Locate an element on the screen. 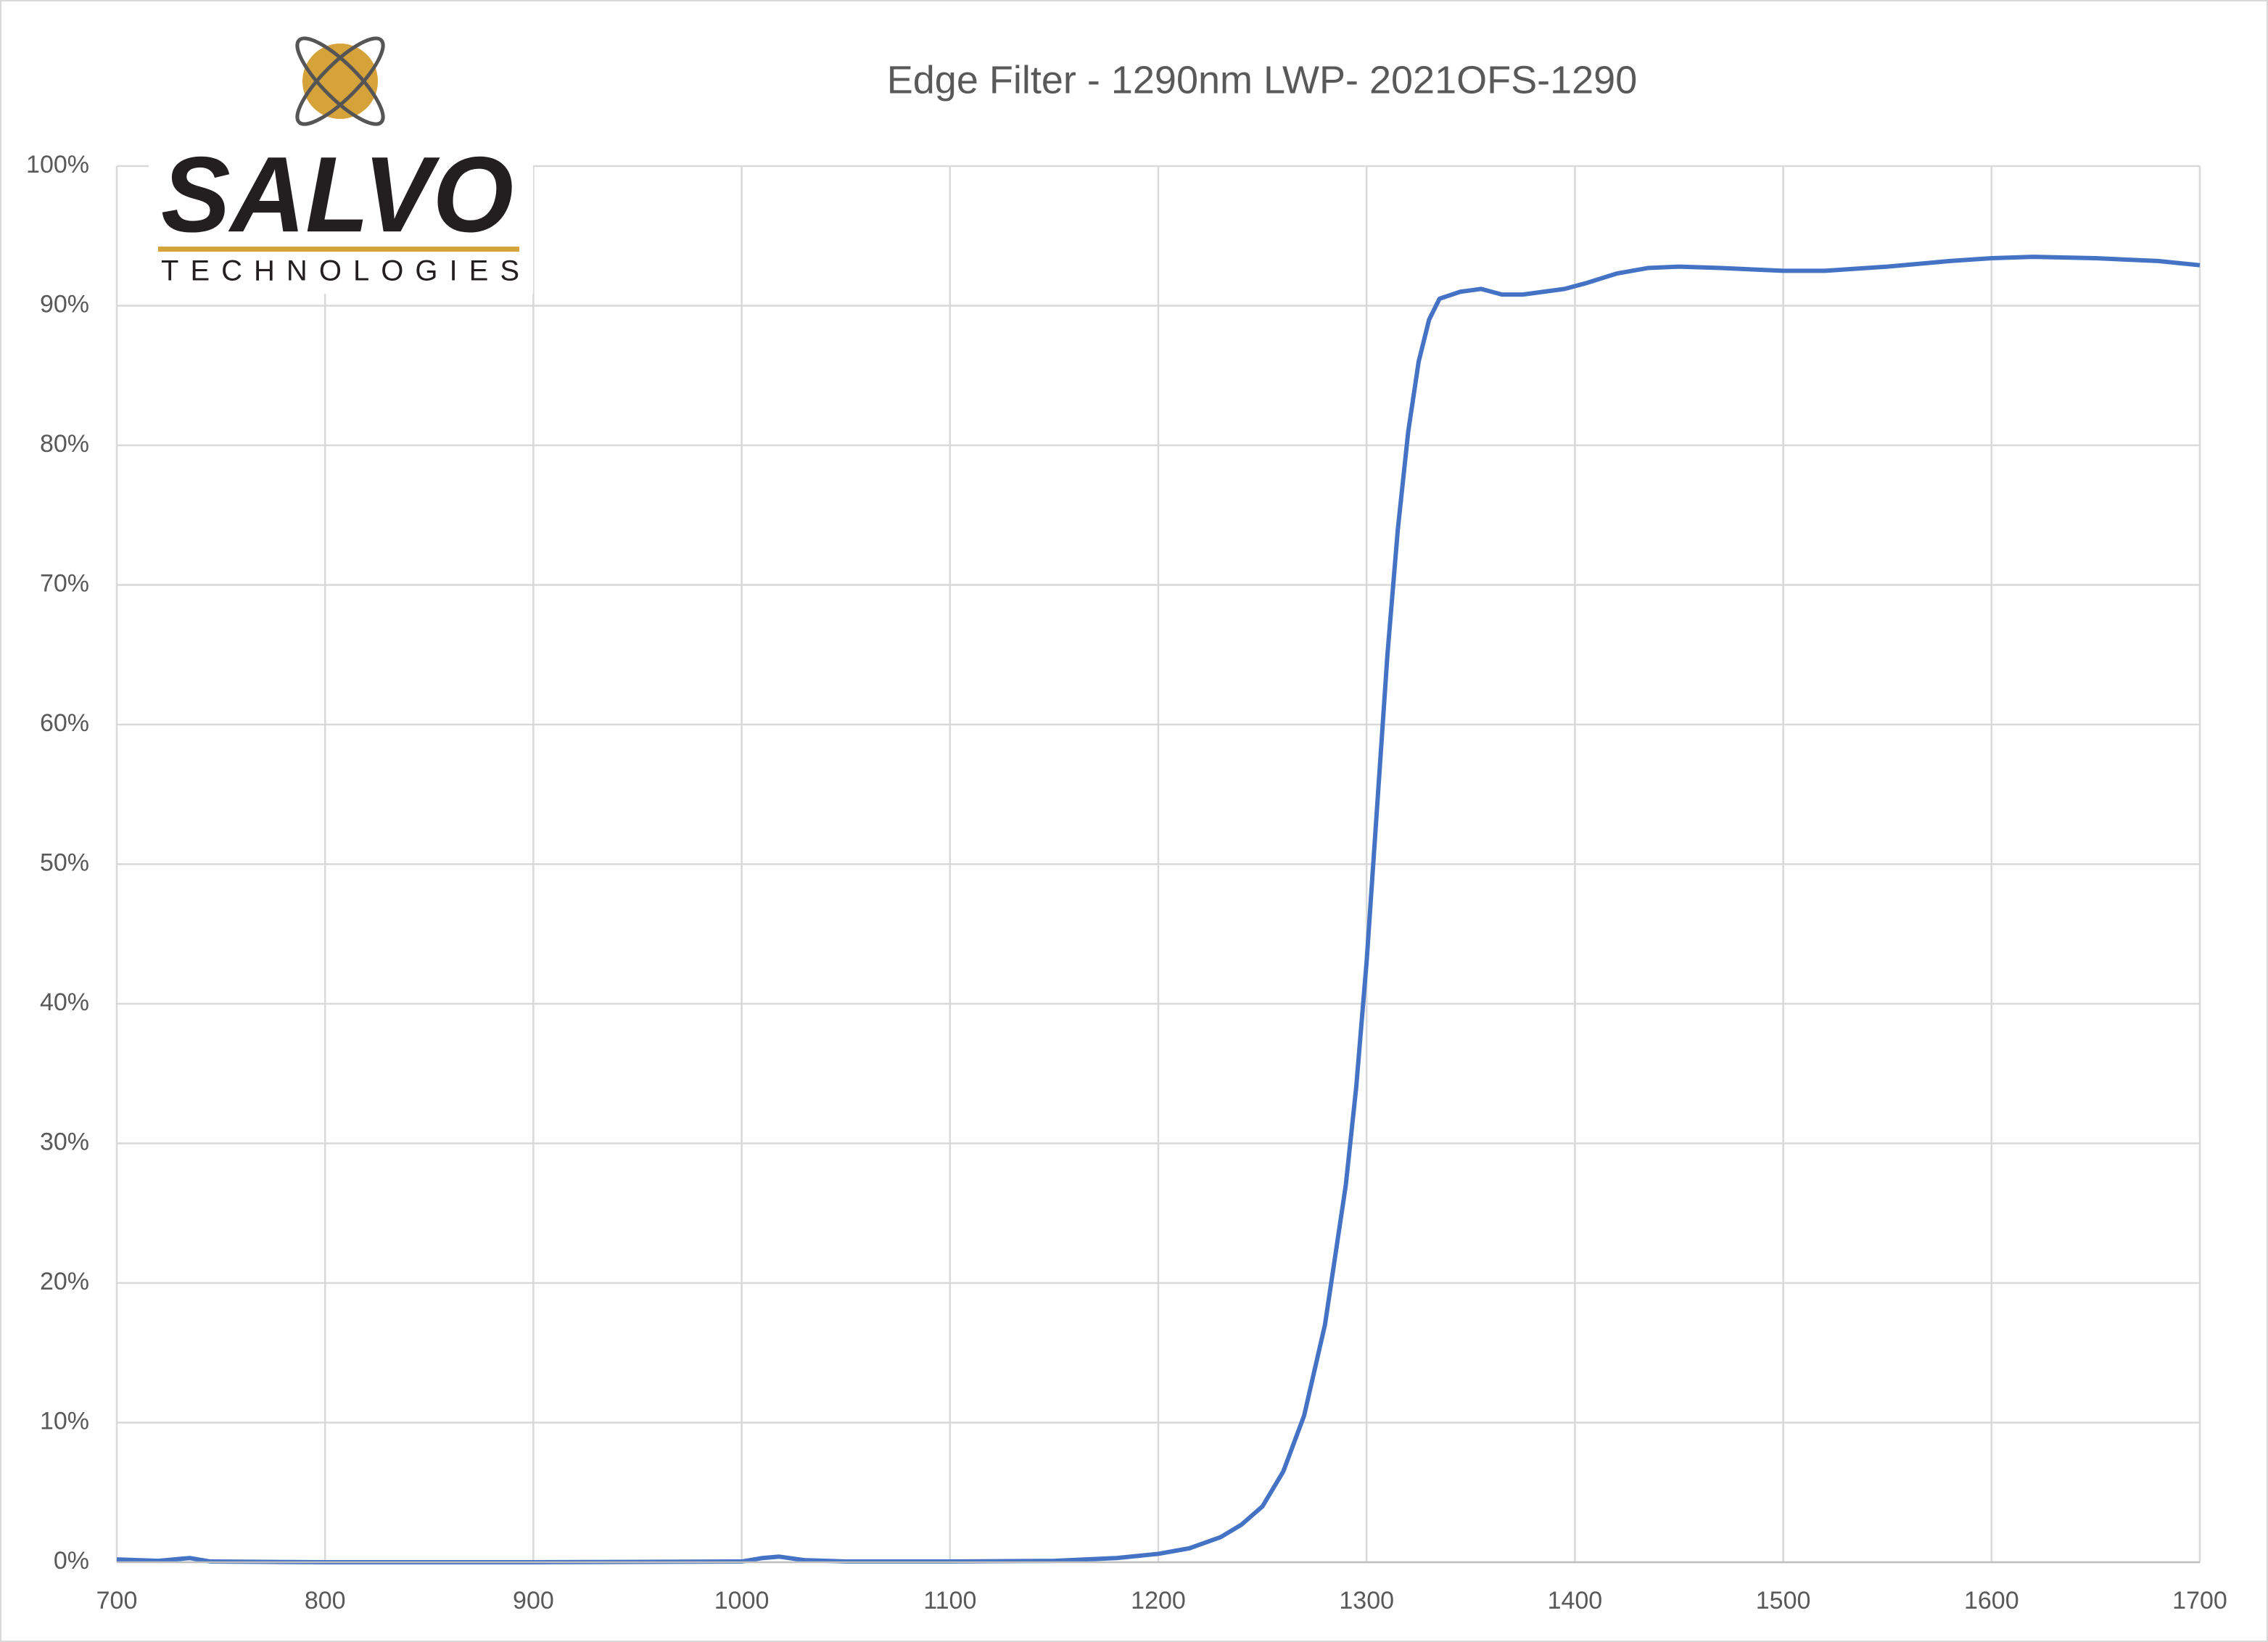  x-tick-label: 700 is located at coordinates (117, 1601).